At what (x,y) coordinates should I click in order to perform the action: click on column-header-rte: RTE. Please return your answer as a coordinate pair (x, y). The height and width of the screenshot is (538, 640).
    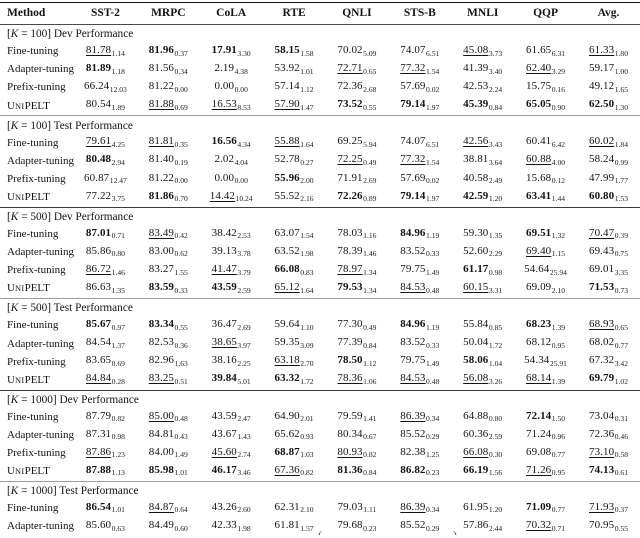
    Looking at the image, I should click on (294, 13).